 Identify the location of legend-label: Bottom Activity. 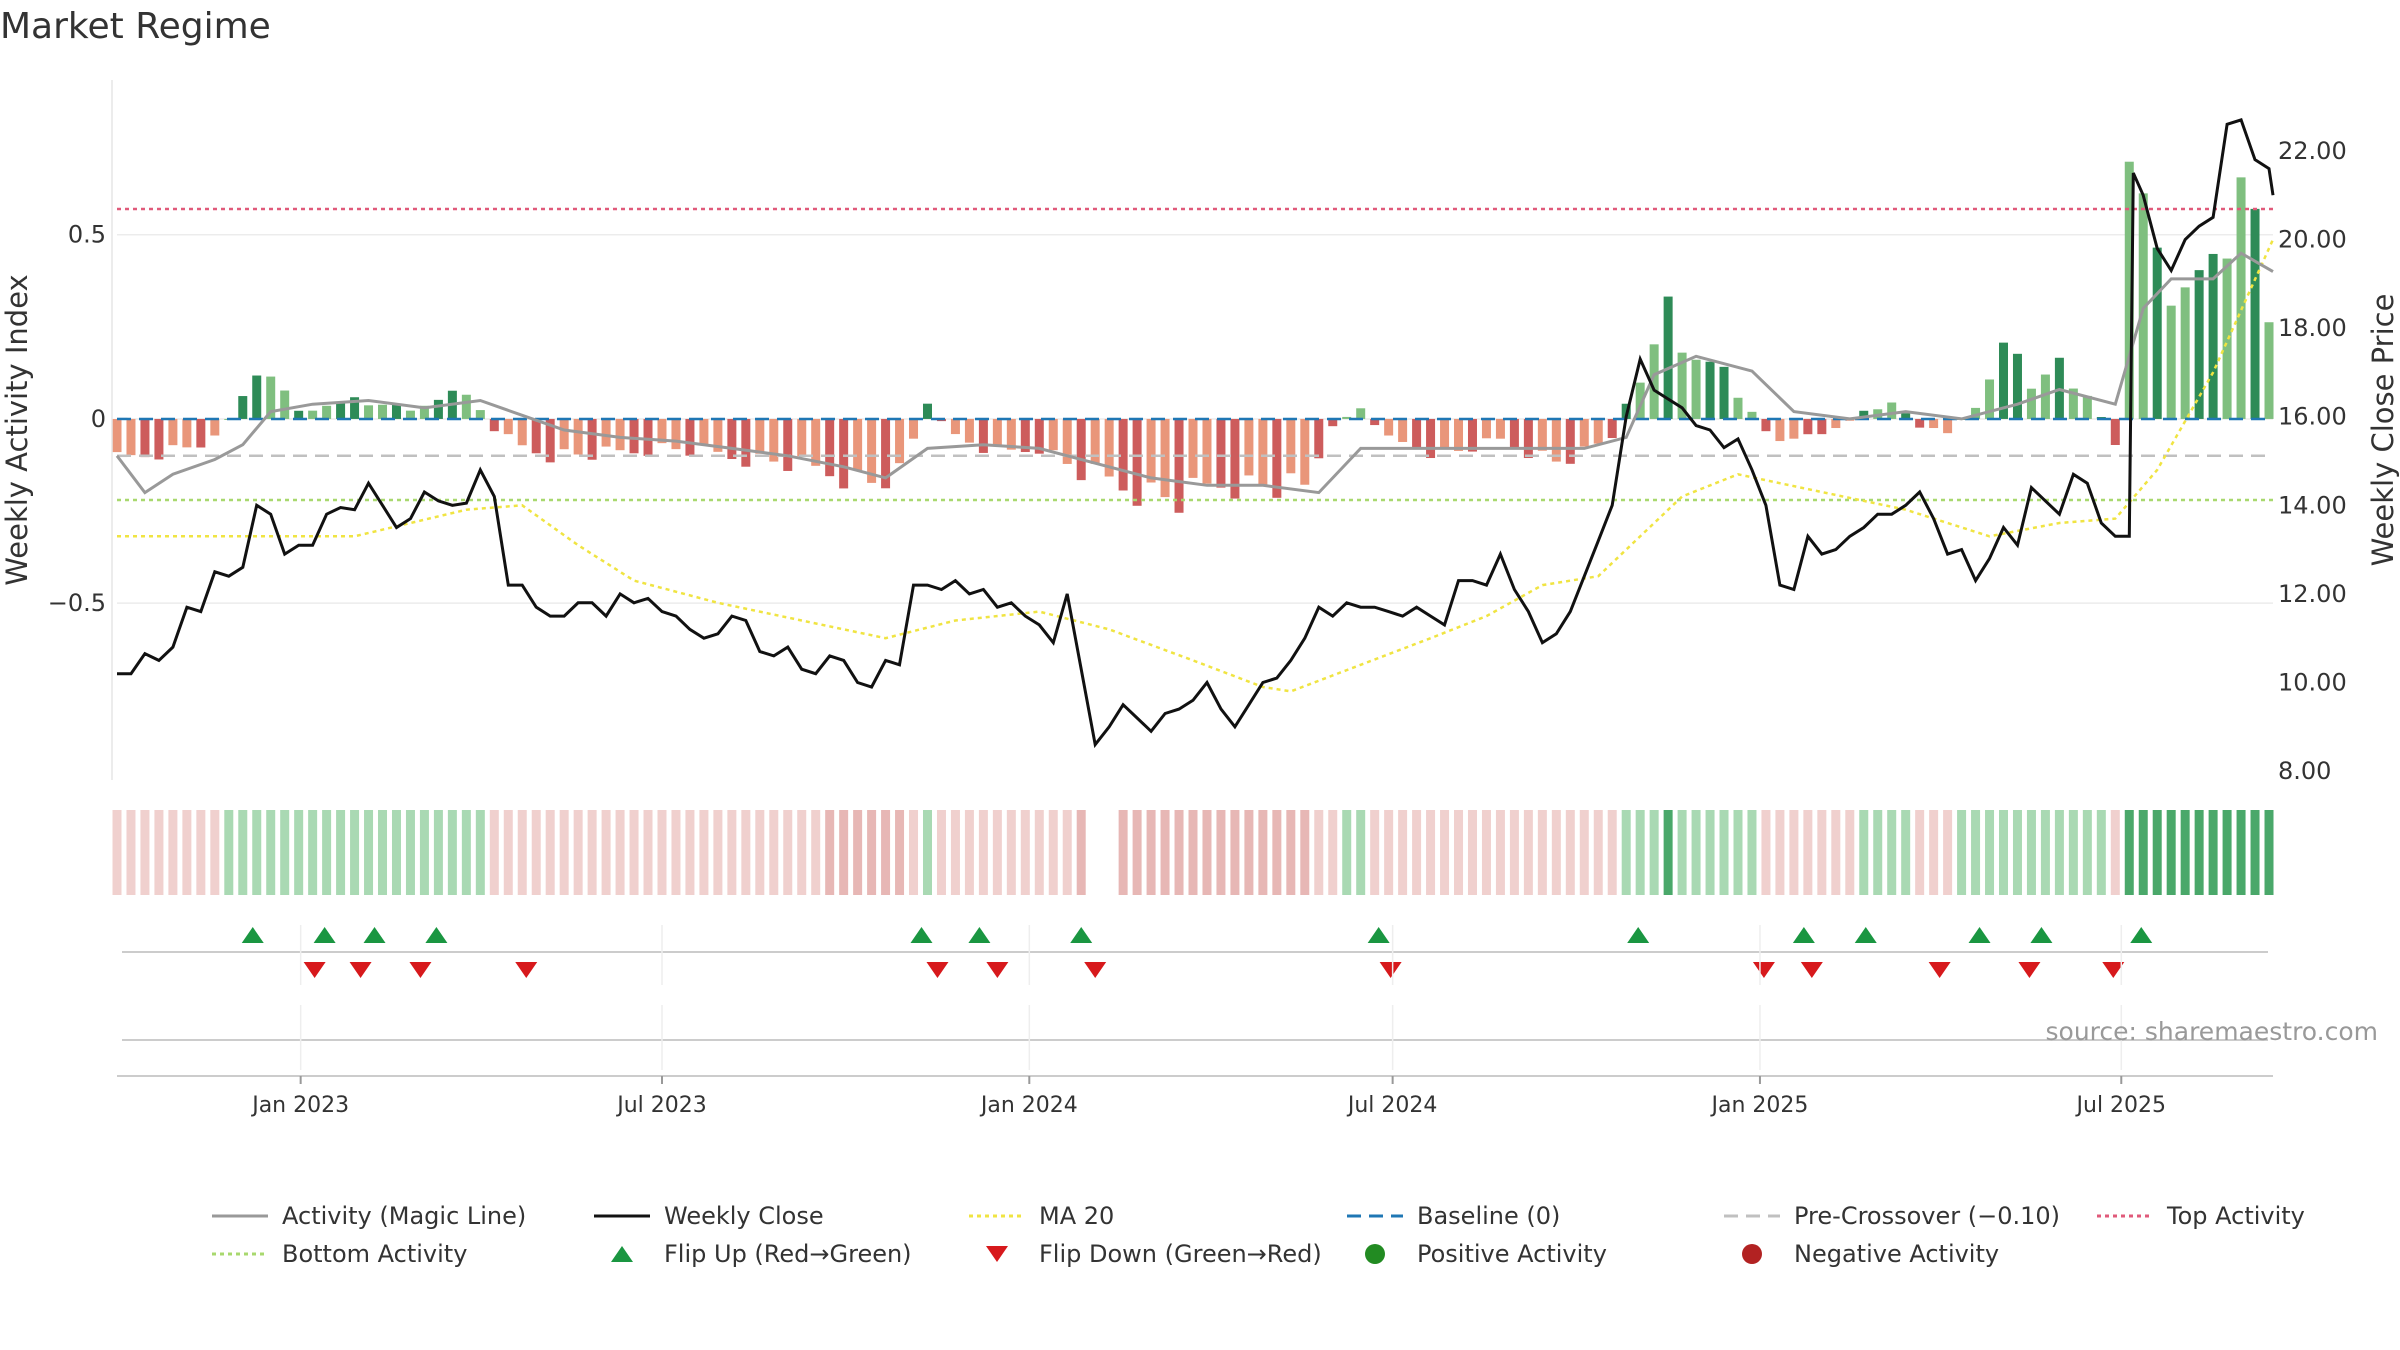
(375, 1254).